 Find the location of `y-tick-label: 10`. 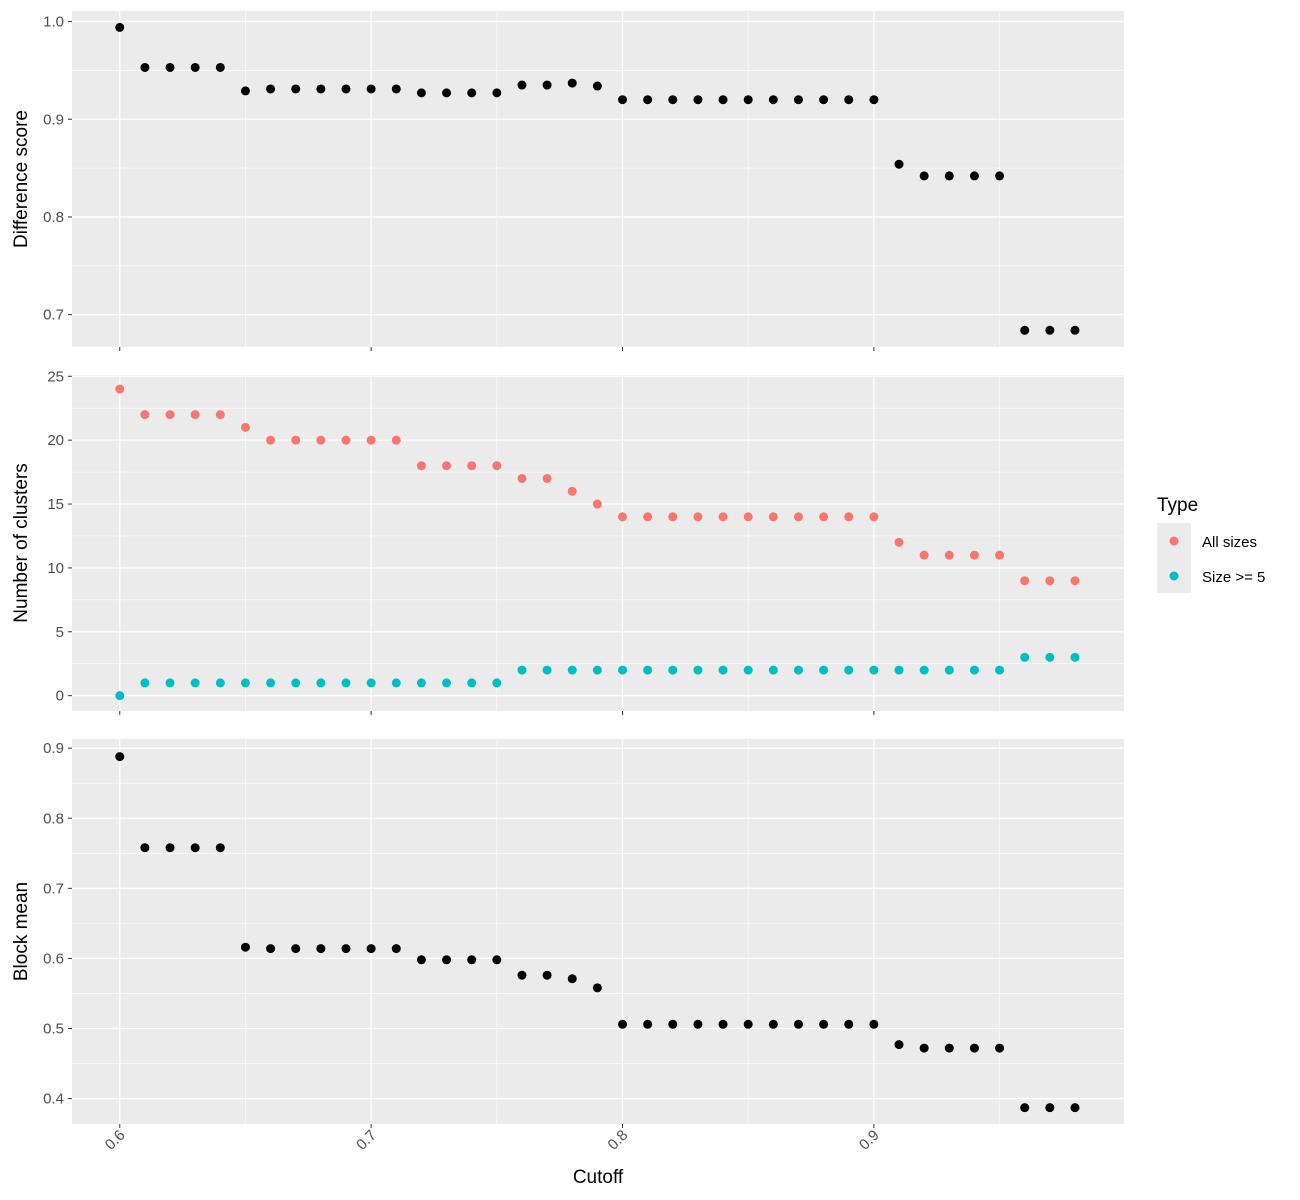

y-tick-label: 10 is located at coordinates (55, 568).